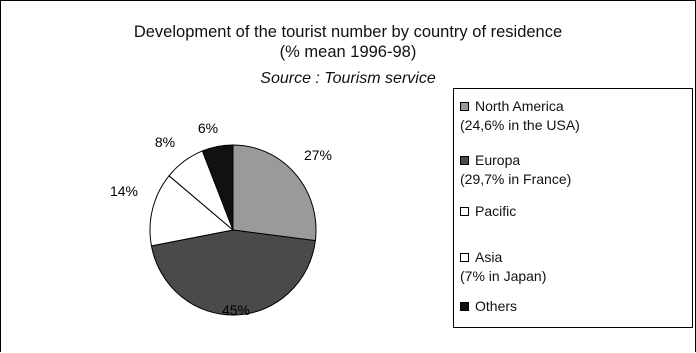 This screenshot has height=353, width=696. I want to click on legend-item-north-america: North America (24,6% in the USA), so click(520, 116).